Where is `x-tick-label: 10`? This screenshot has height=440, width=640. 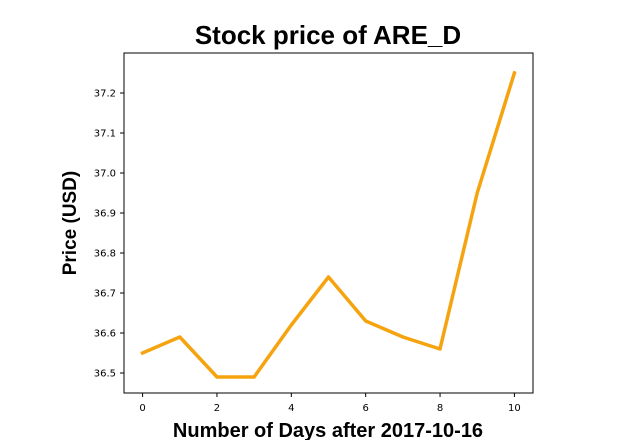 x-tick-label: 10 is located at coordinates (514, 408).